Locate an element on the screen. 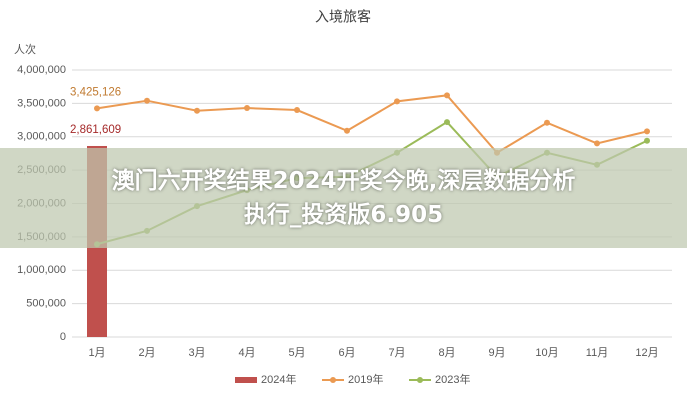 Image resolution: width=687 pixels, height=400 pixels. x-tick-label: 1月 is located at coordinates (96, 353).